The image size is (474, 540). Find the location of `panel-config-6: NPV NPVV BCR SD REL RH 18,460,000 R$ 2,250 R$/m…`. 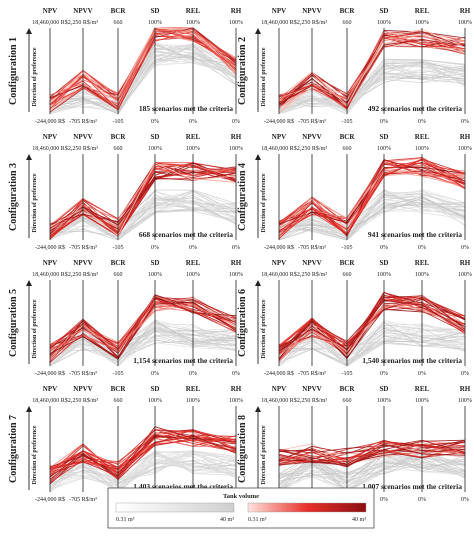

panel-config-6: NPV NPVV BCR SD REL RH 18,460,000 R$ 2,250 R$/m… is located at coordinates (354, 318).